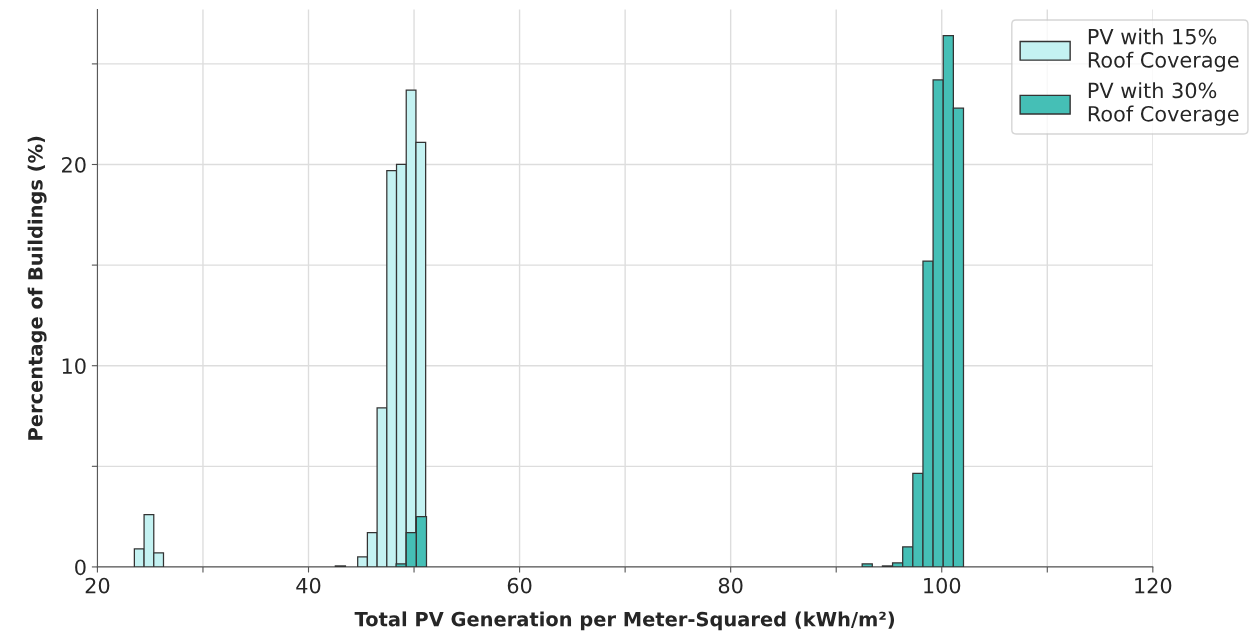 The image size is (1249, 637). I want to click on legend-label: PV with 30% Roof Coverage, so click(1163, 104).